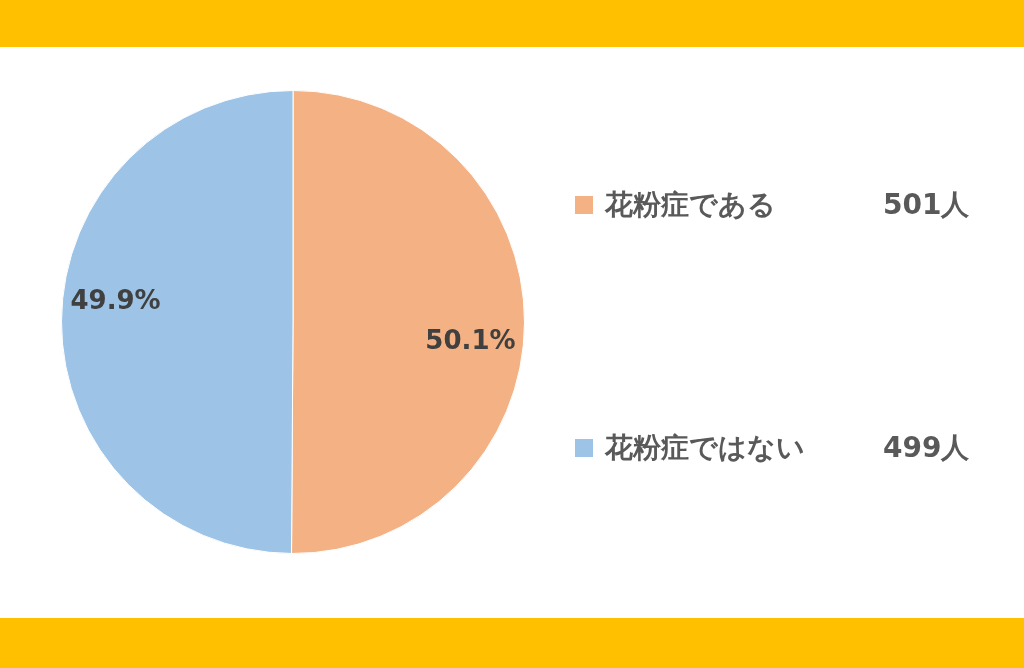  I want to click on data-label: 49.9%, so click(115, 299).